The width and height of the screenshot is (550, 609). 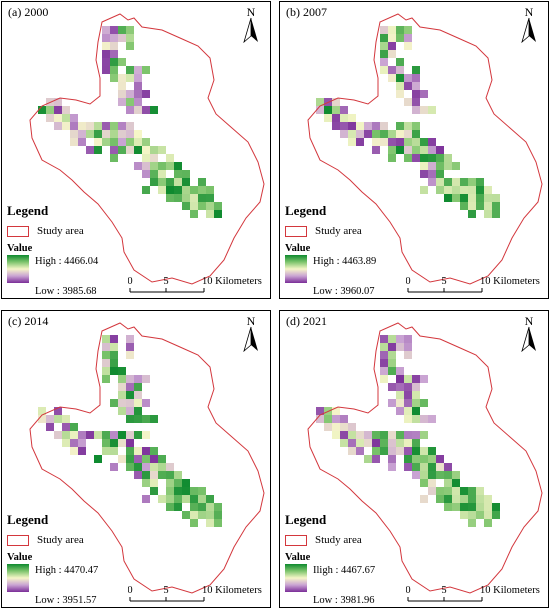 What do you see at coordinates (298, 248) in the screenshot?
I see `legend-value-heading: Value` at bounding box center [298, 248].